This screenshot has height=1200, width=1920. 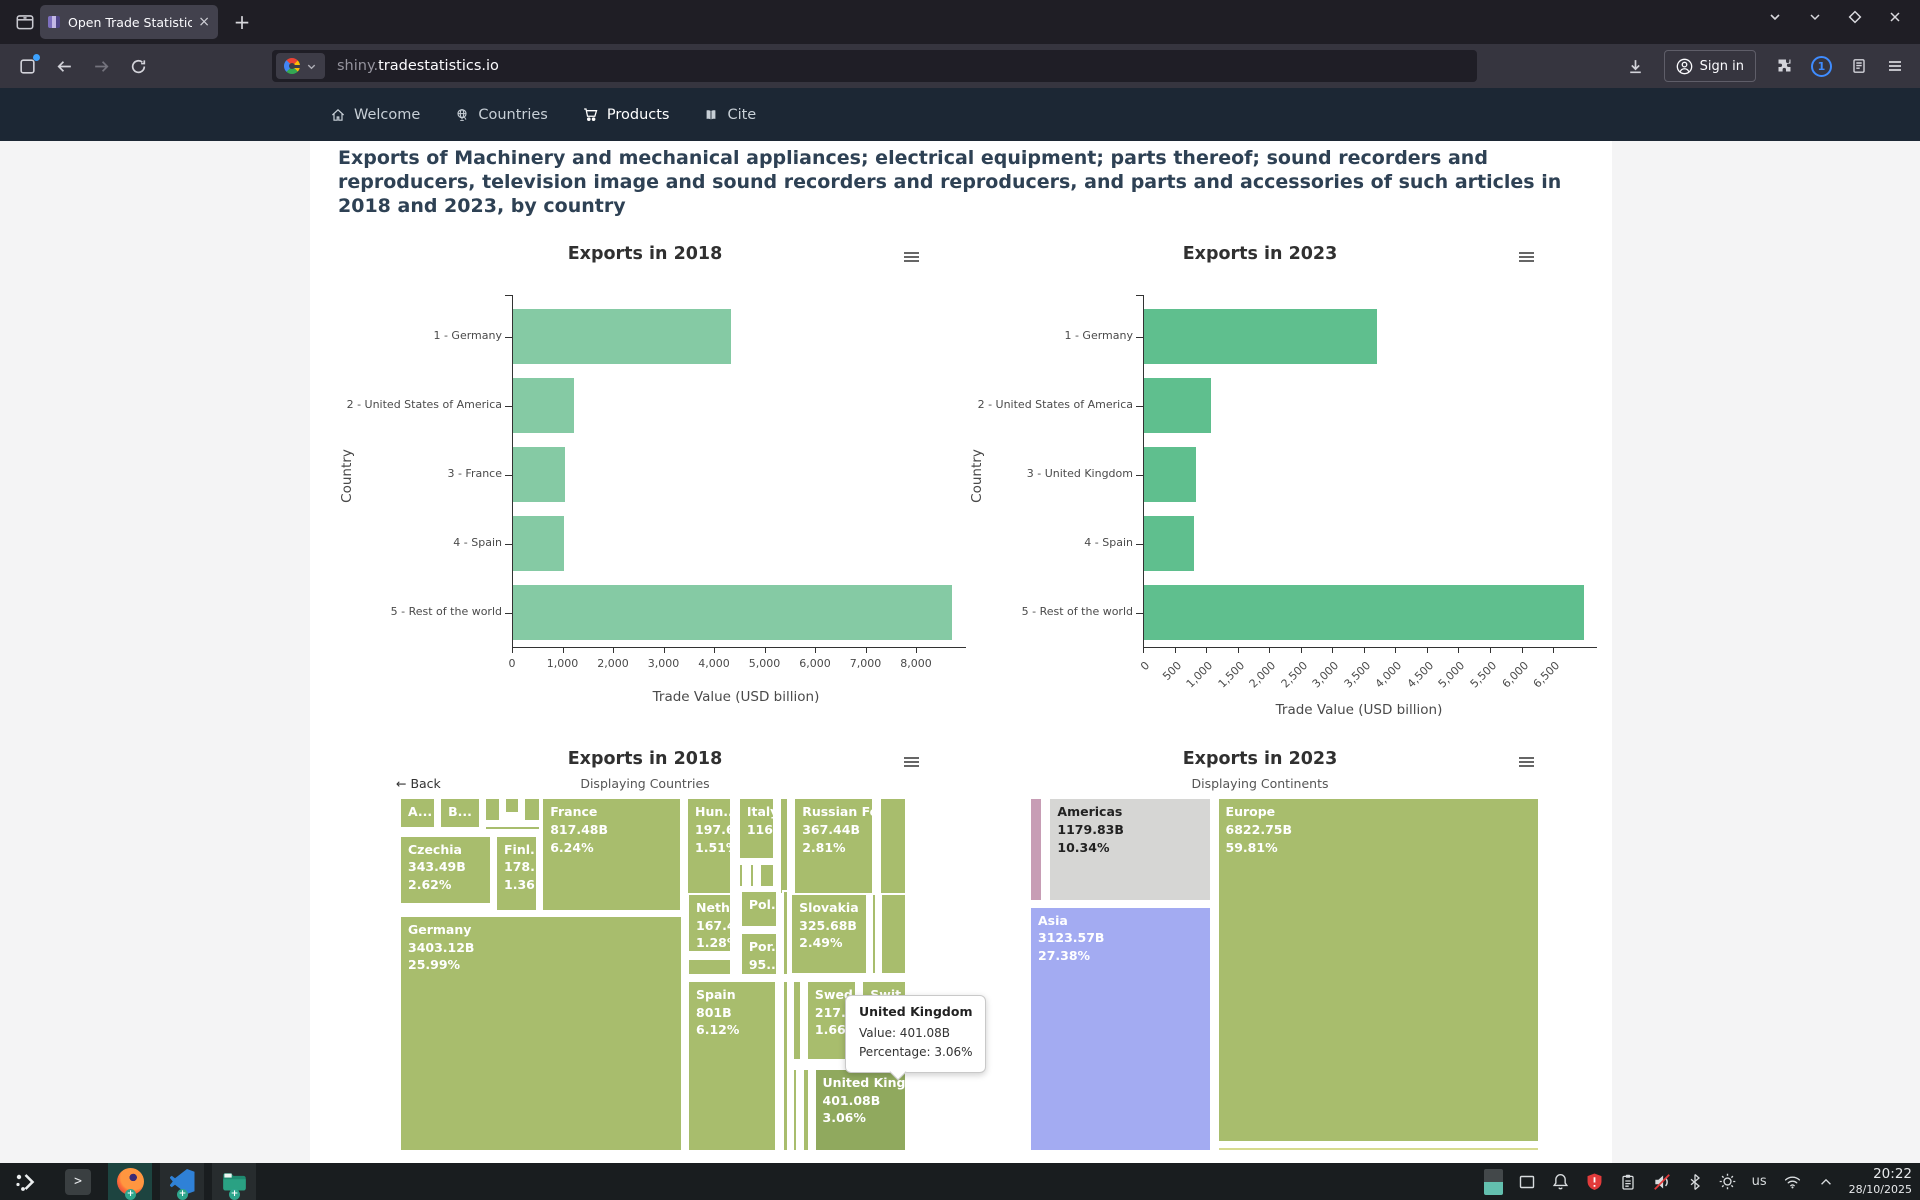 What do you see at coordinates (1895, 66) in the screenshot?
I see `hamburger-menu-icon` at bounding box center [1895, 66].